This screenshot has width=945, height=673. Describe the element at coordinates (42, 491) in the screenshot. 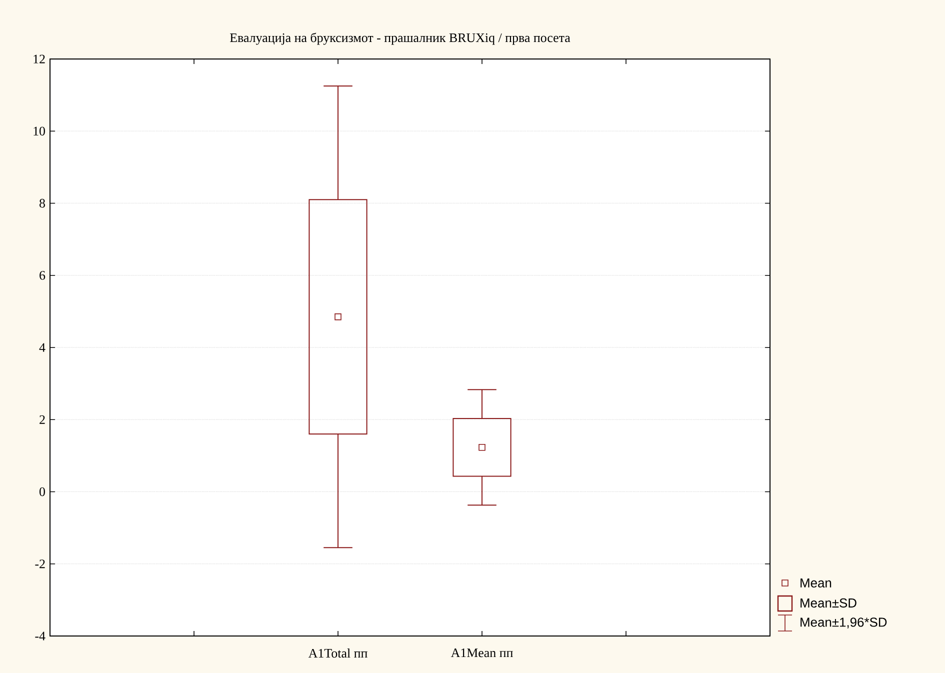

I see `y-tick-label: 0` at that location.